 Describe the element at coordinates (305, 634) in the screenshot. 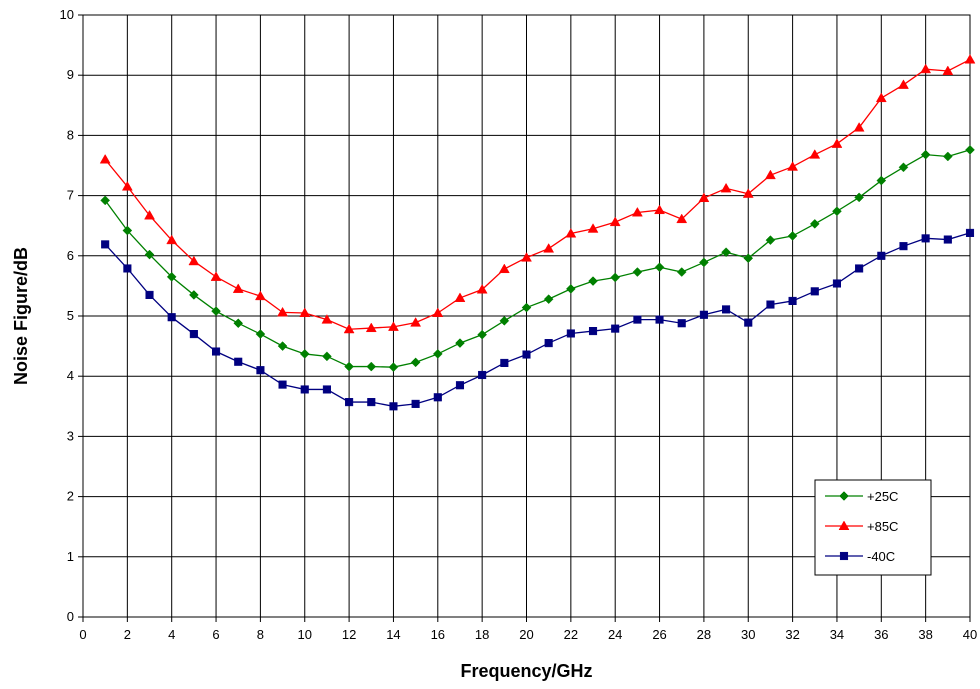

I see `x-tick-label: 10` at that location.